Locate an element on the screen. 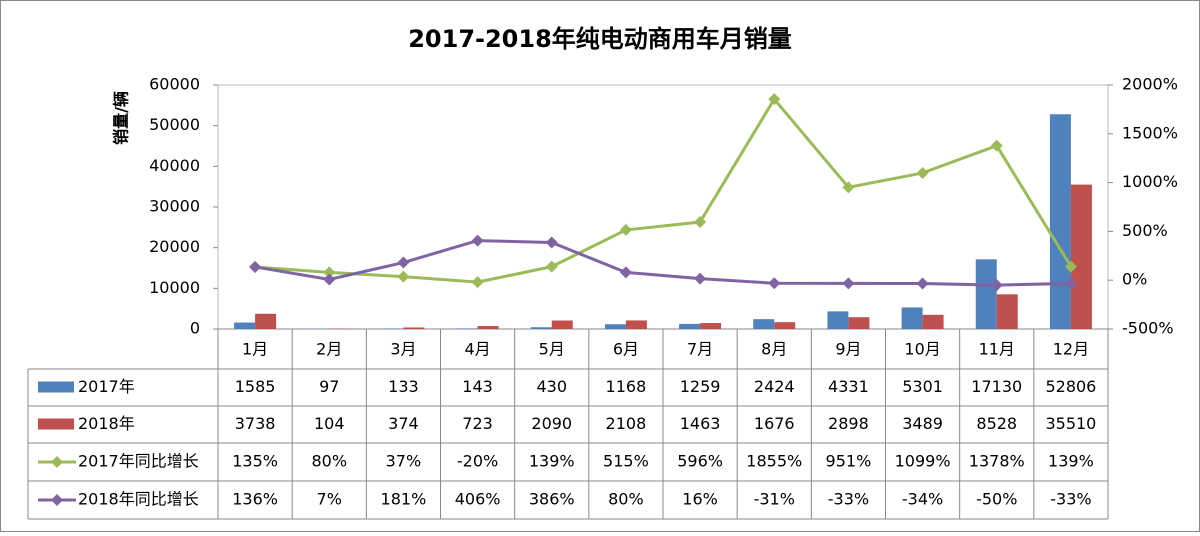  table-cell: 951% is located at coordinates (849, 461).